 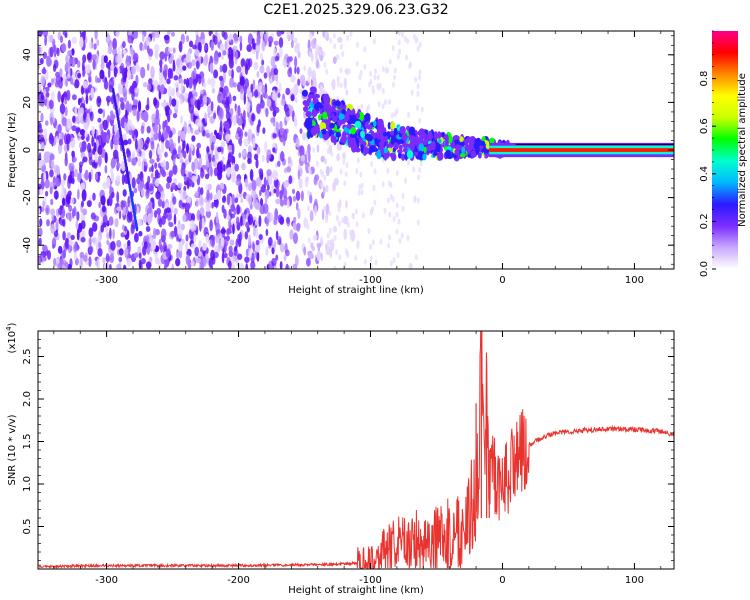 I want to click on x-tick-label: 0, so click(x=502, y=280).